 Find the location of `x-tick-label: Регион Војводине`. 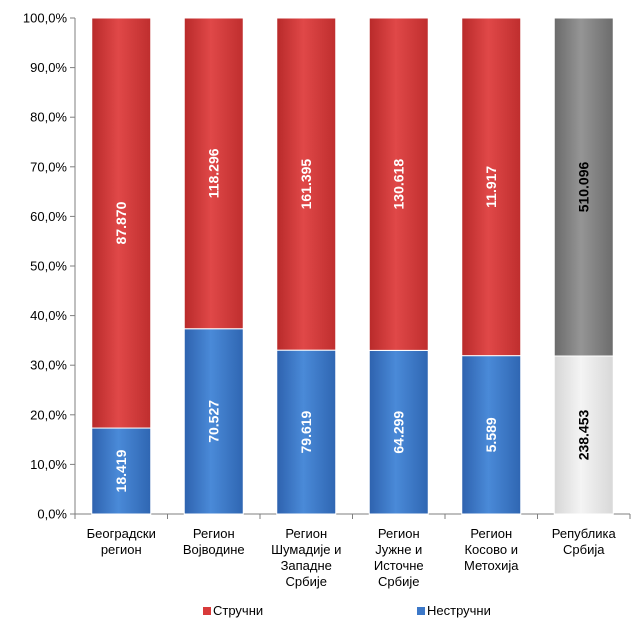

x-tick-label: Регион Војводине is located at coordinates (214, 541).